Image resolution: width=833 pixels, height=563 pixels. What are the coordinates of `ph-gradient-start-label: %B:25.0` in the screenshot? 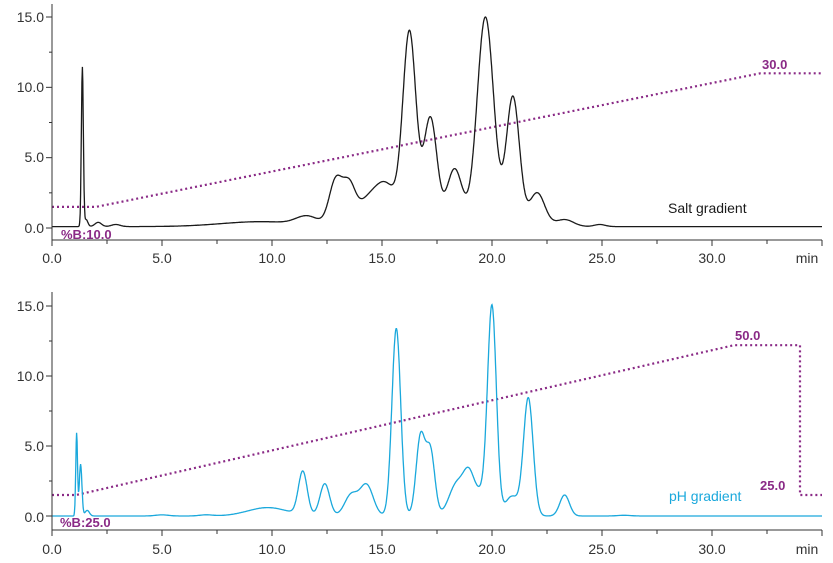 It's located at (85, 522).